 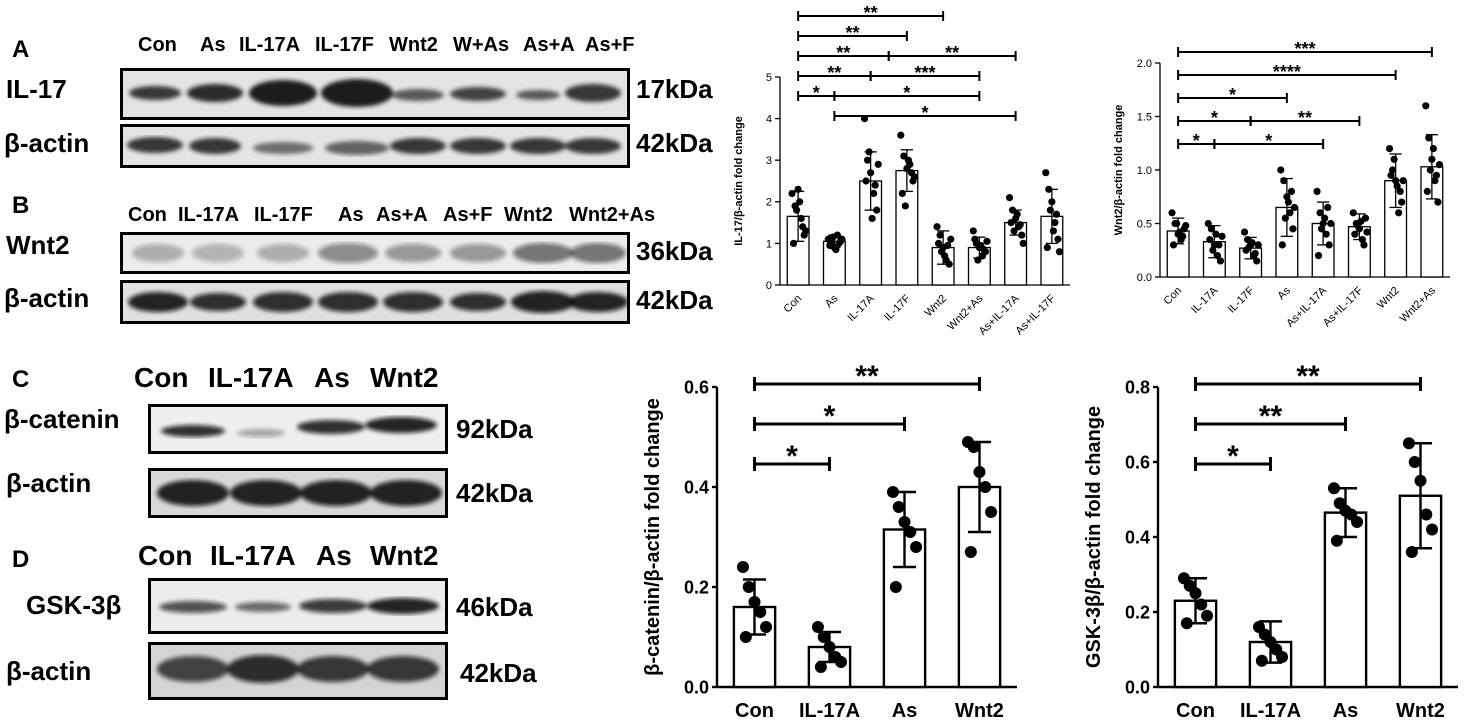 What do you see at coordinates (696, 687) in the screenshot?
I see `y-tick-label: 0.0` at bounding box center [696, 687].